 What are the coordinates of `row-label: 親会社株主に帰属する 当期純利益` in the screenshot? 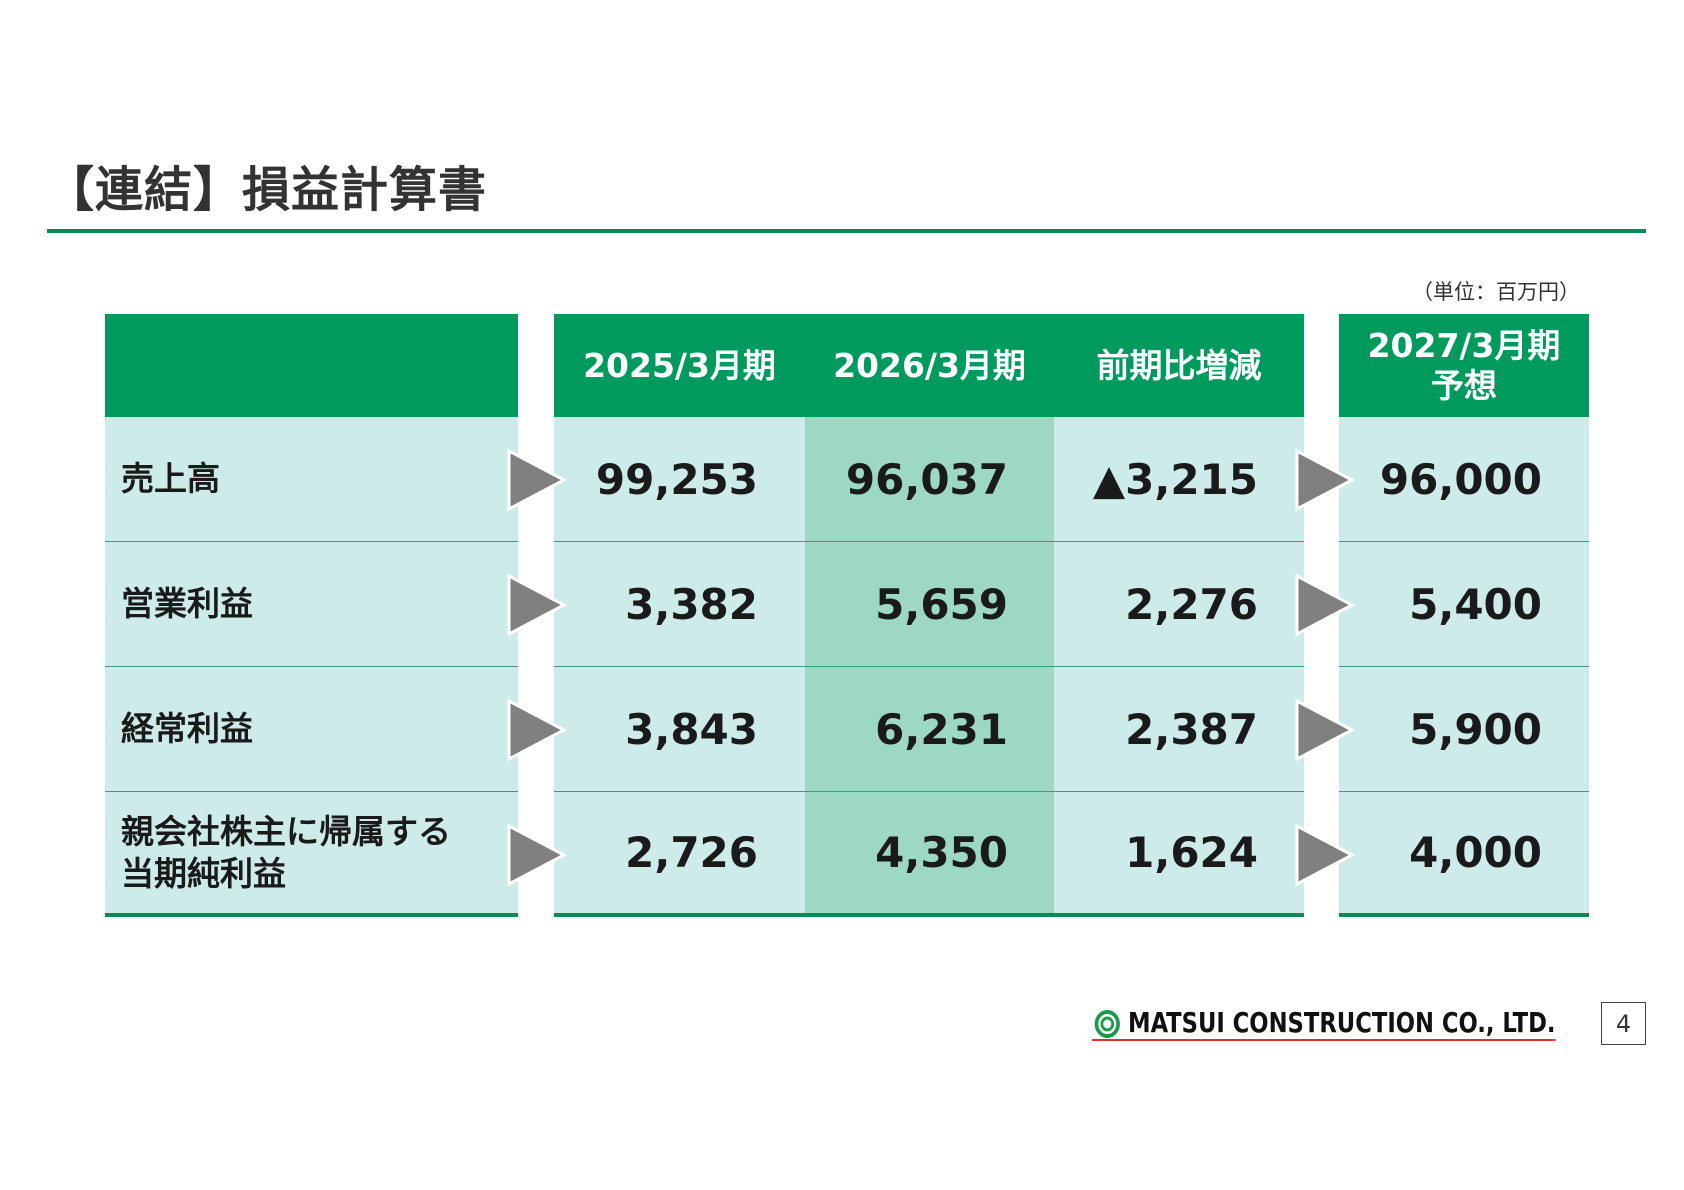 It's located at (311, 854).